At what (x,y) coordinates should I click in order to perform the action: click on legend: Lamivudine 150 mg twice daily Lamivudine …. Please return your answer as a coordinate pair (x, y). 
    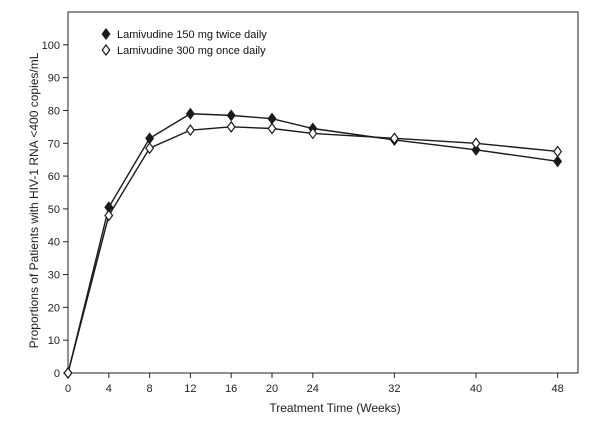
    Looking at the image, I should click on (184, 42).